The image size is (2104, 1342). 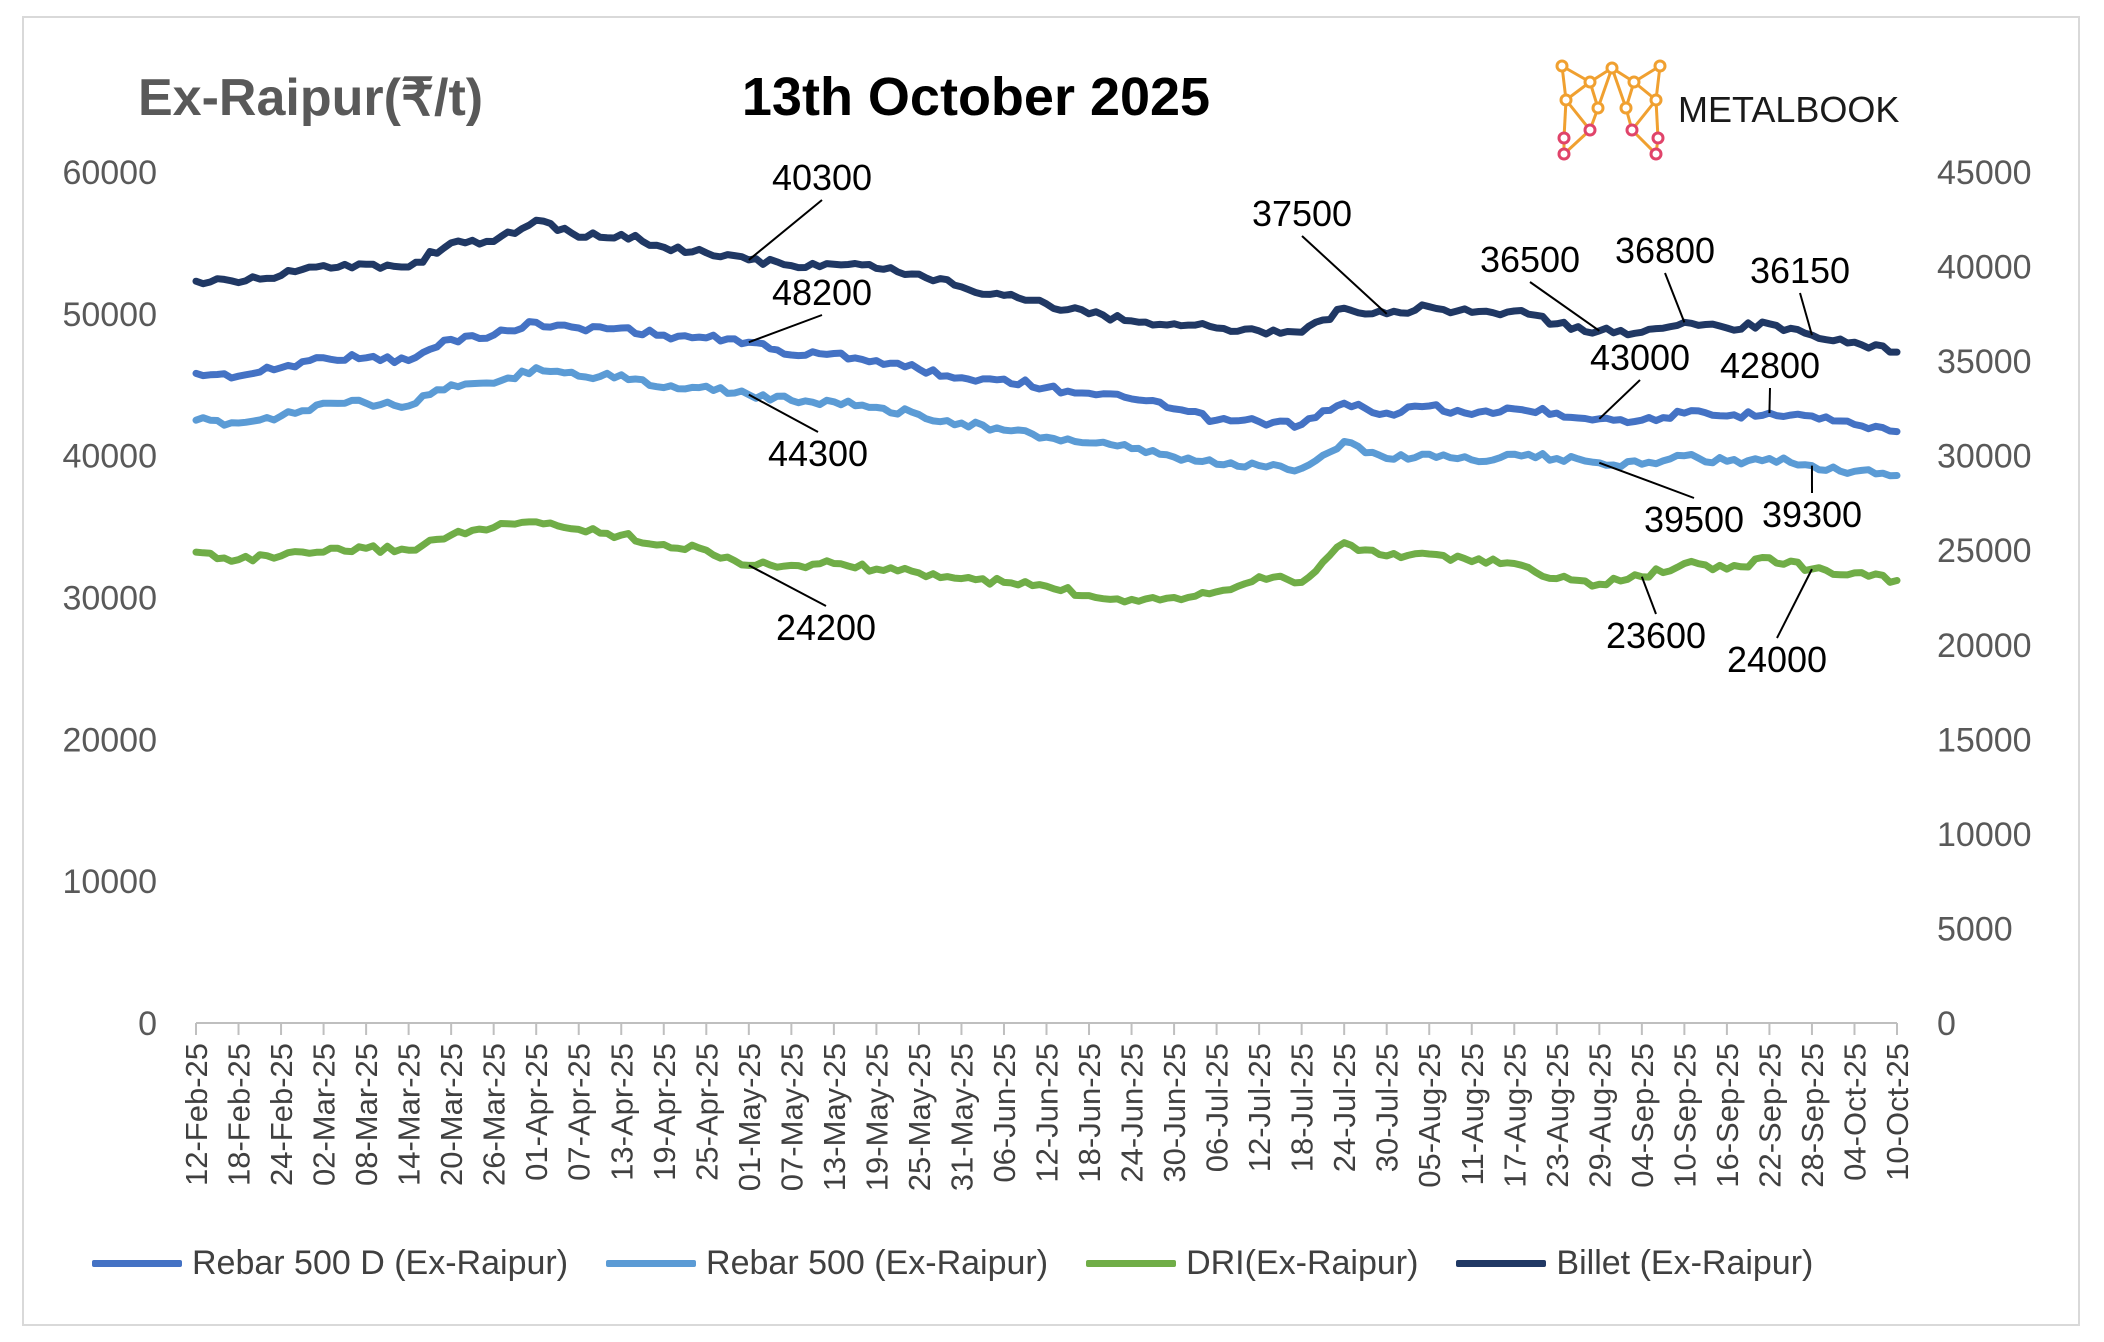 I want to click on legend-label: Billet (Ex-Raipur), so click(x=1685, y=1263).